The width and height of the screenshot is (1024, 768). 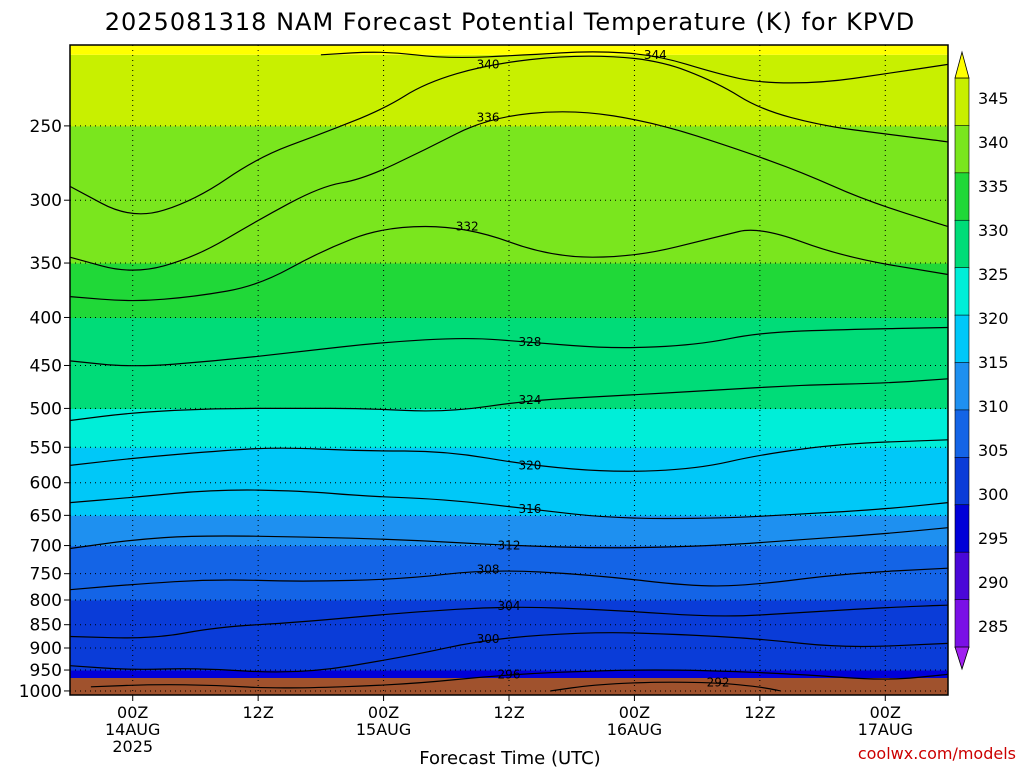 I want to click on contour-label: 292, so click(x=718, y=683).